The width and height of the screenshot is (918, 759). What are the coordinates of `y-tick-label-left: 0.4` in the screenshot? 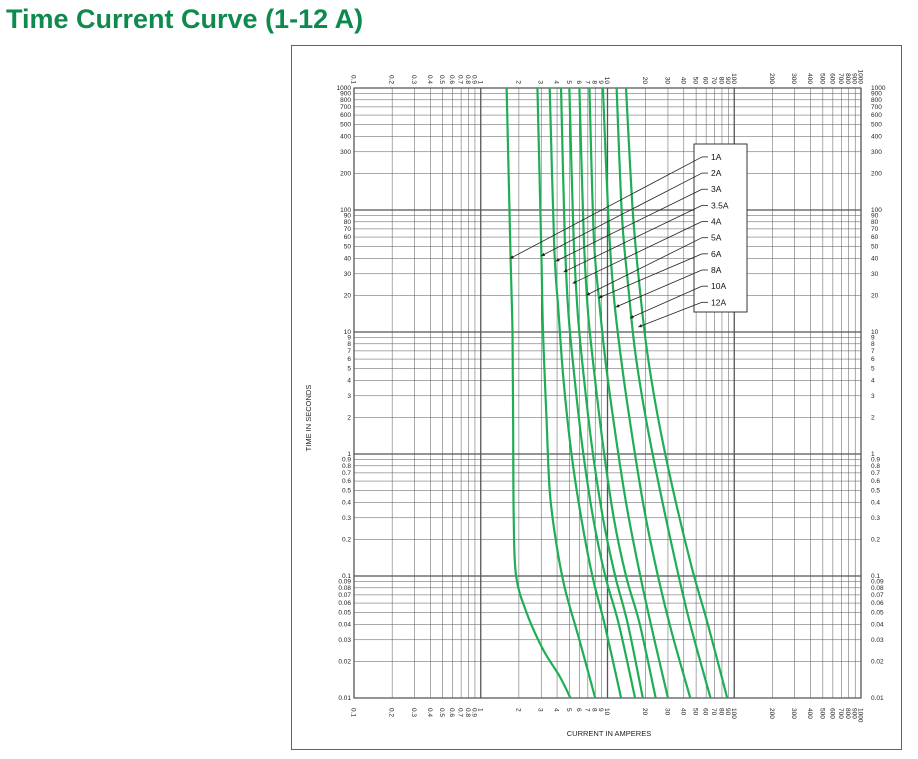 It's located at (346, 503).